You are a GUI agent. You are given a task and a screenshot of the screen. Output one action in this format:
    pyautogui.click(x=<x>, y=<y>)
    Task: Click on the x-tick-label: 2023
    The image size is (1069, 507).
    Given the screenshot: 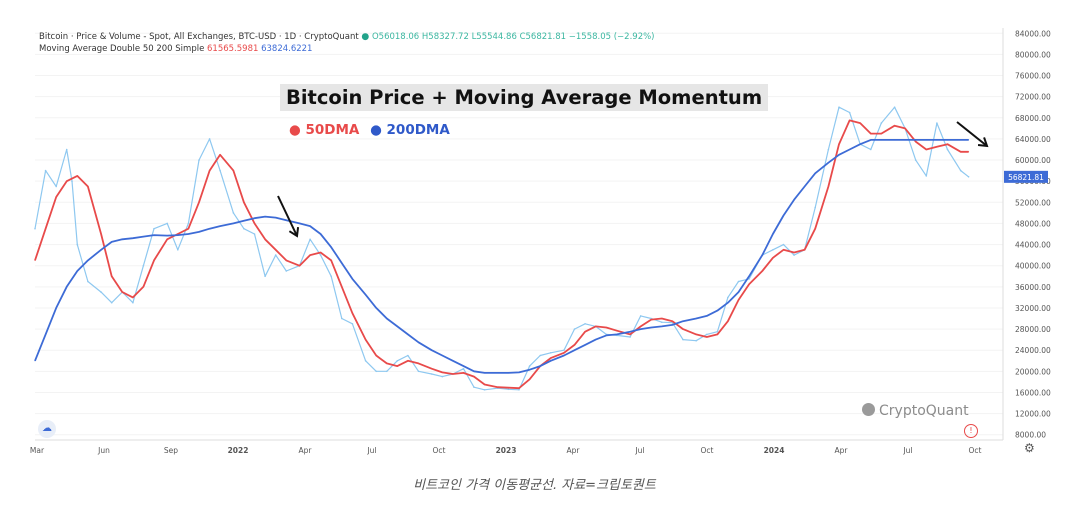 What is the action you would take?
    pyautogui.click(x=506, y=450)
    